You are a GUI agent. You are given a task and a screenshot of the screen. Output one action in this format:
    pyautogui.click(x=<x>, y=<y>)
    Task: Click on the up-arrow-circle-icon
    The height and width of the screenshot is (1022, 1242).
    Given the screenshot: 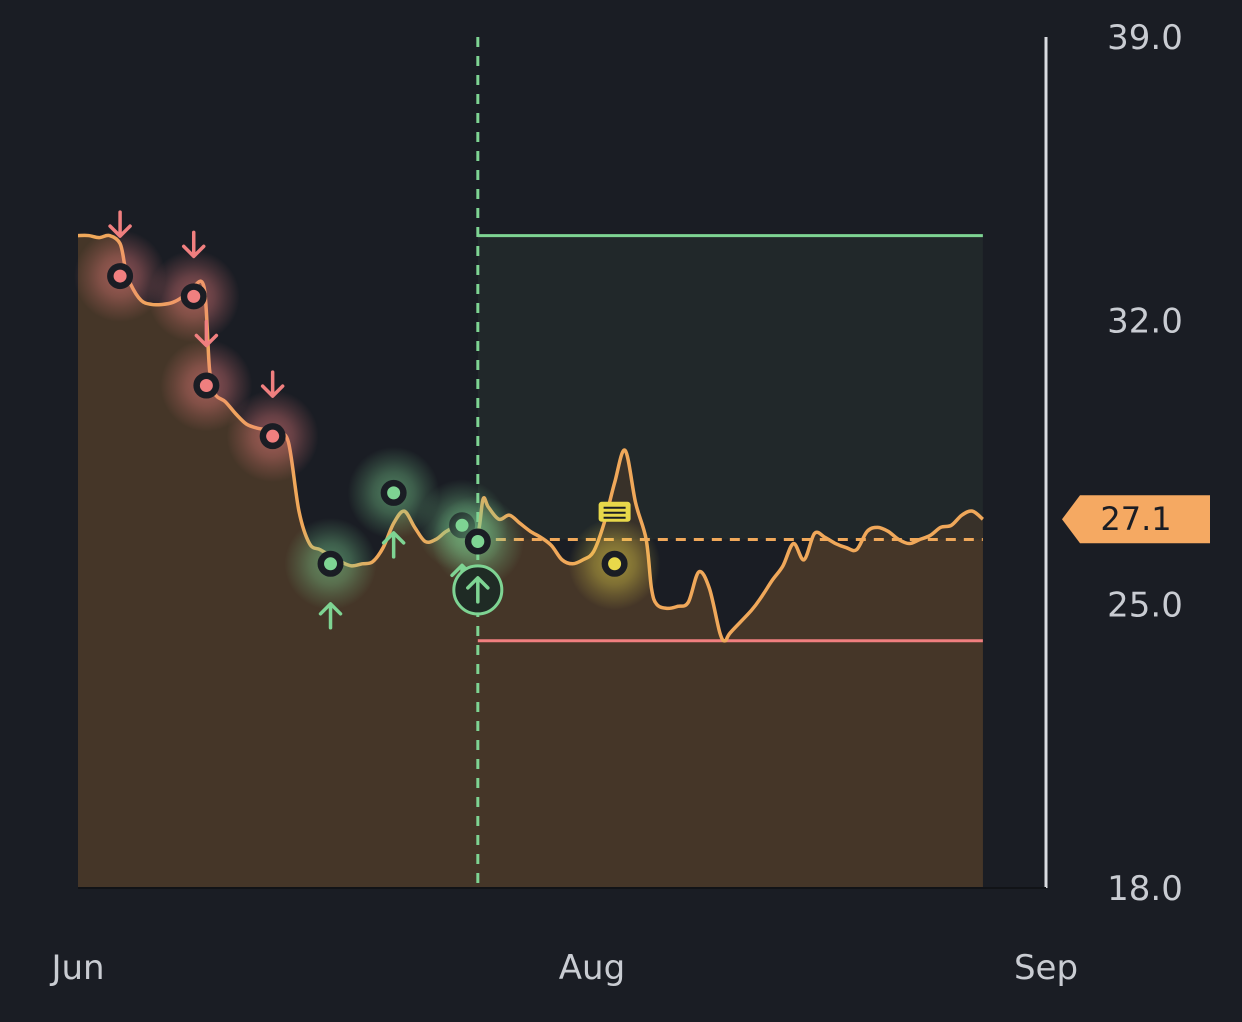 What is the action you would take?
    pyautogui.click(x=478, y=590)
    